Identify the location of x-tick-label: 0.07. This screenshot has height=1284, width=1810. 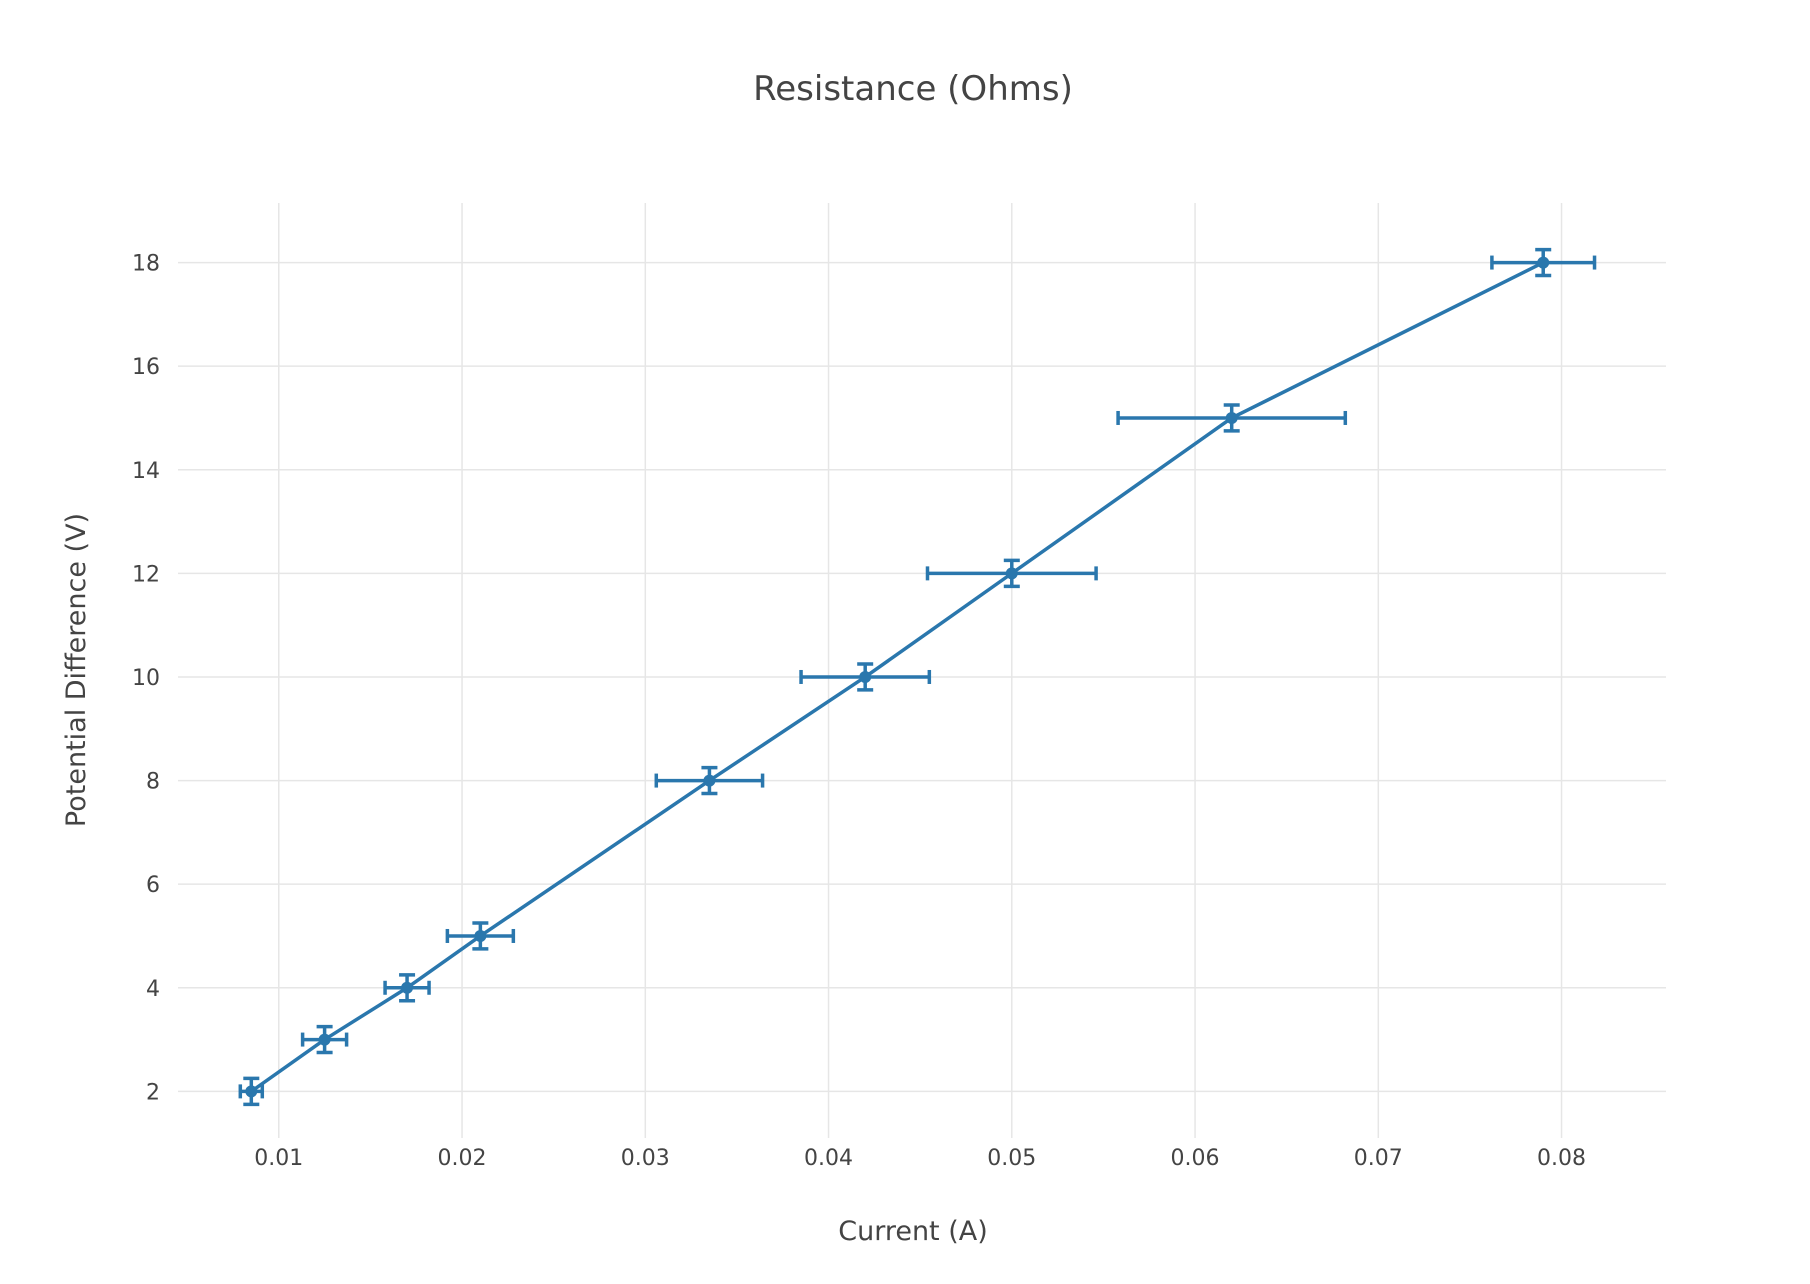
(1378, 1158).